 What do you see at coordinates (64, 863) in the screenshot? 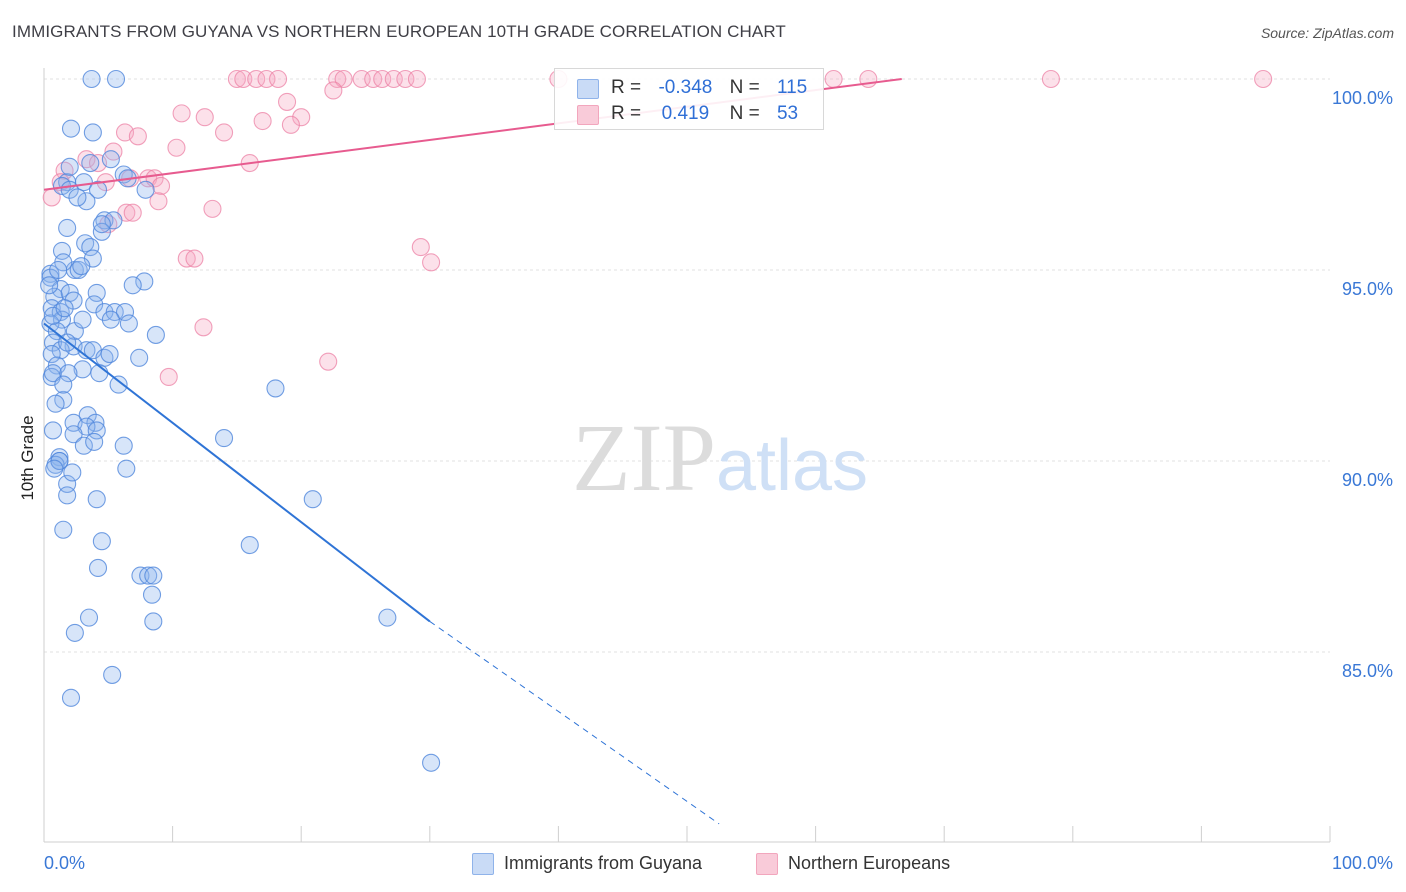
I see `x-tick-label-0: 0.0%` at bounding box center [64, 863].